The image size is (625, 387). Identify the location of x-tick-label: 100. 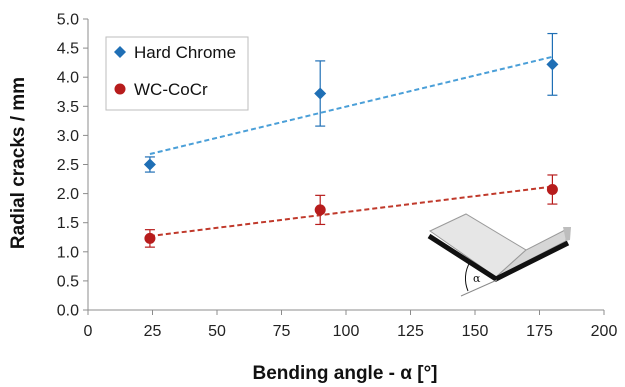
(346, 331).